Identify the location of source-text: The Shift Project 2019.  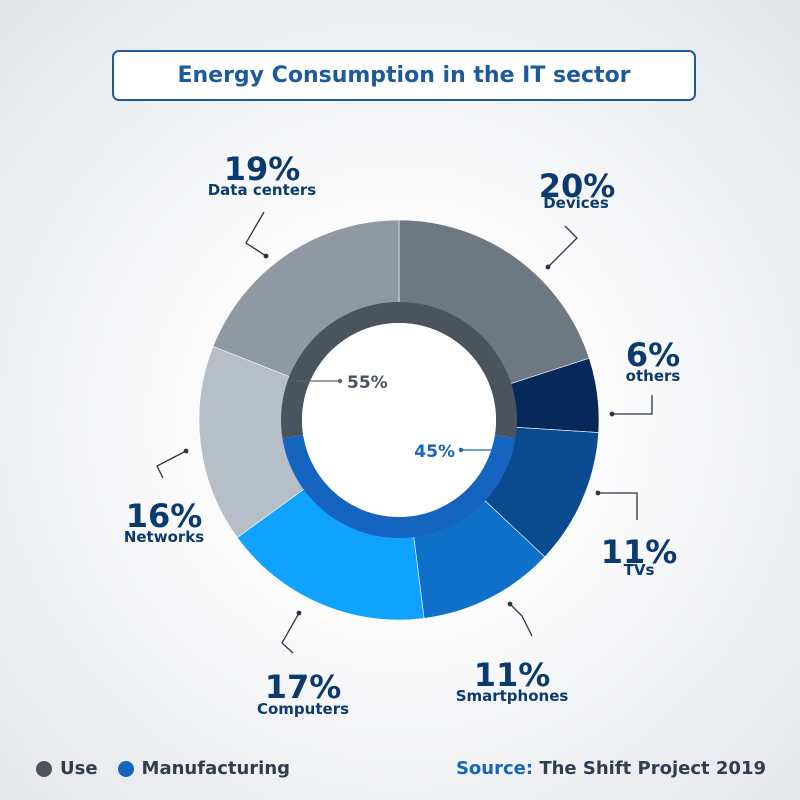
(652, 768).